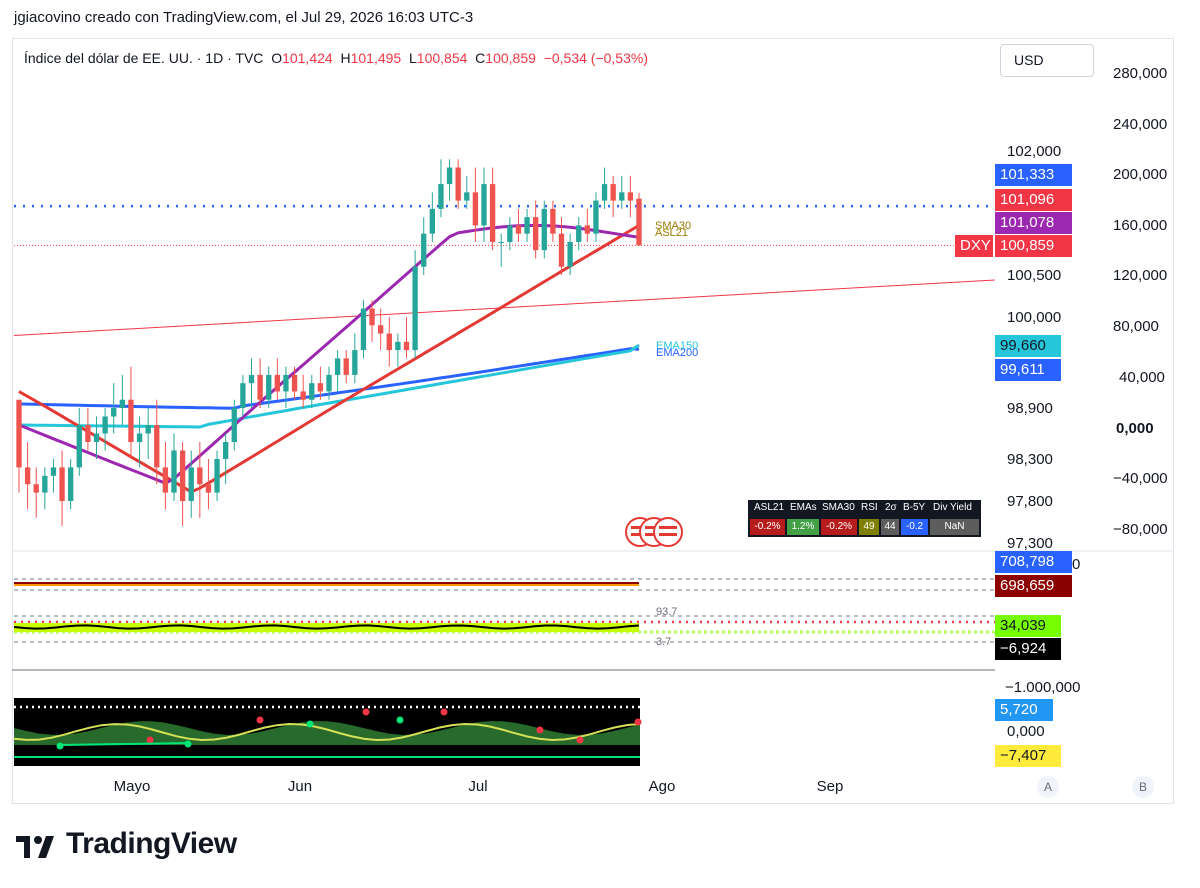 This screenshot has width=1200, height=888. I want to click on currency-button: USD, so click(1047, 60).